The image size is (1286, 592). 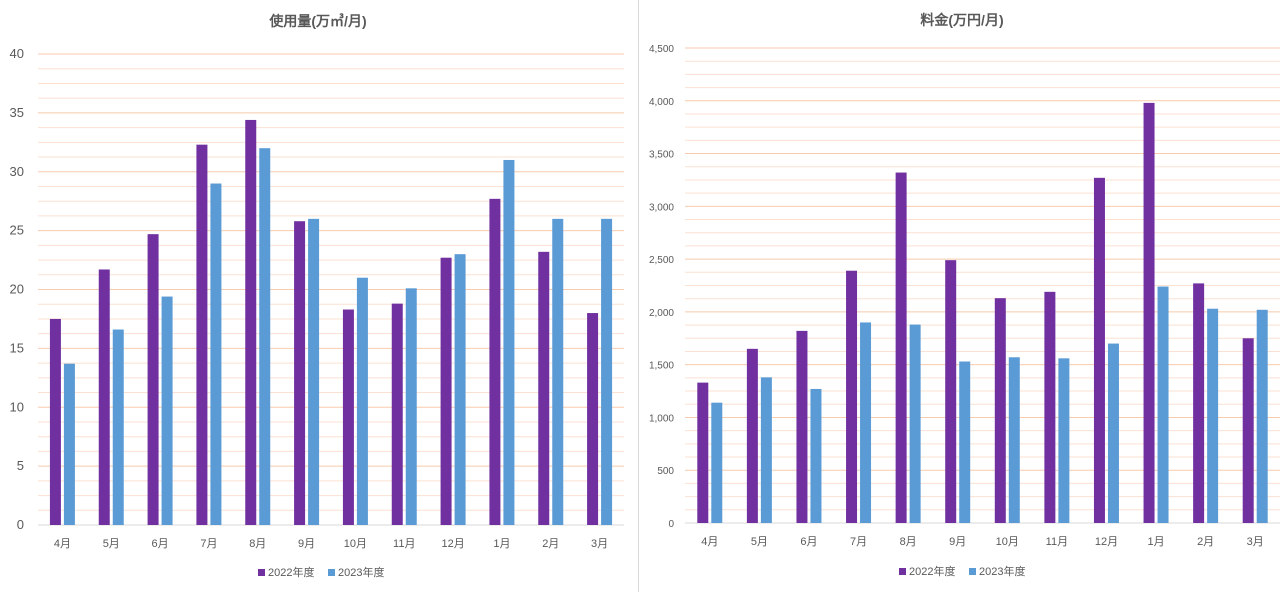 I want to click on y-tick-label: 10, so click(x=17, y=406).